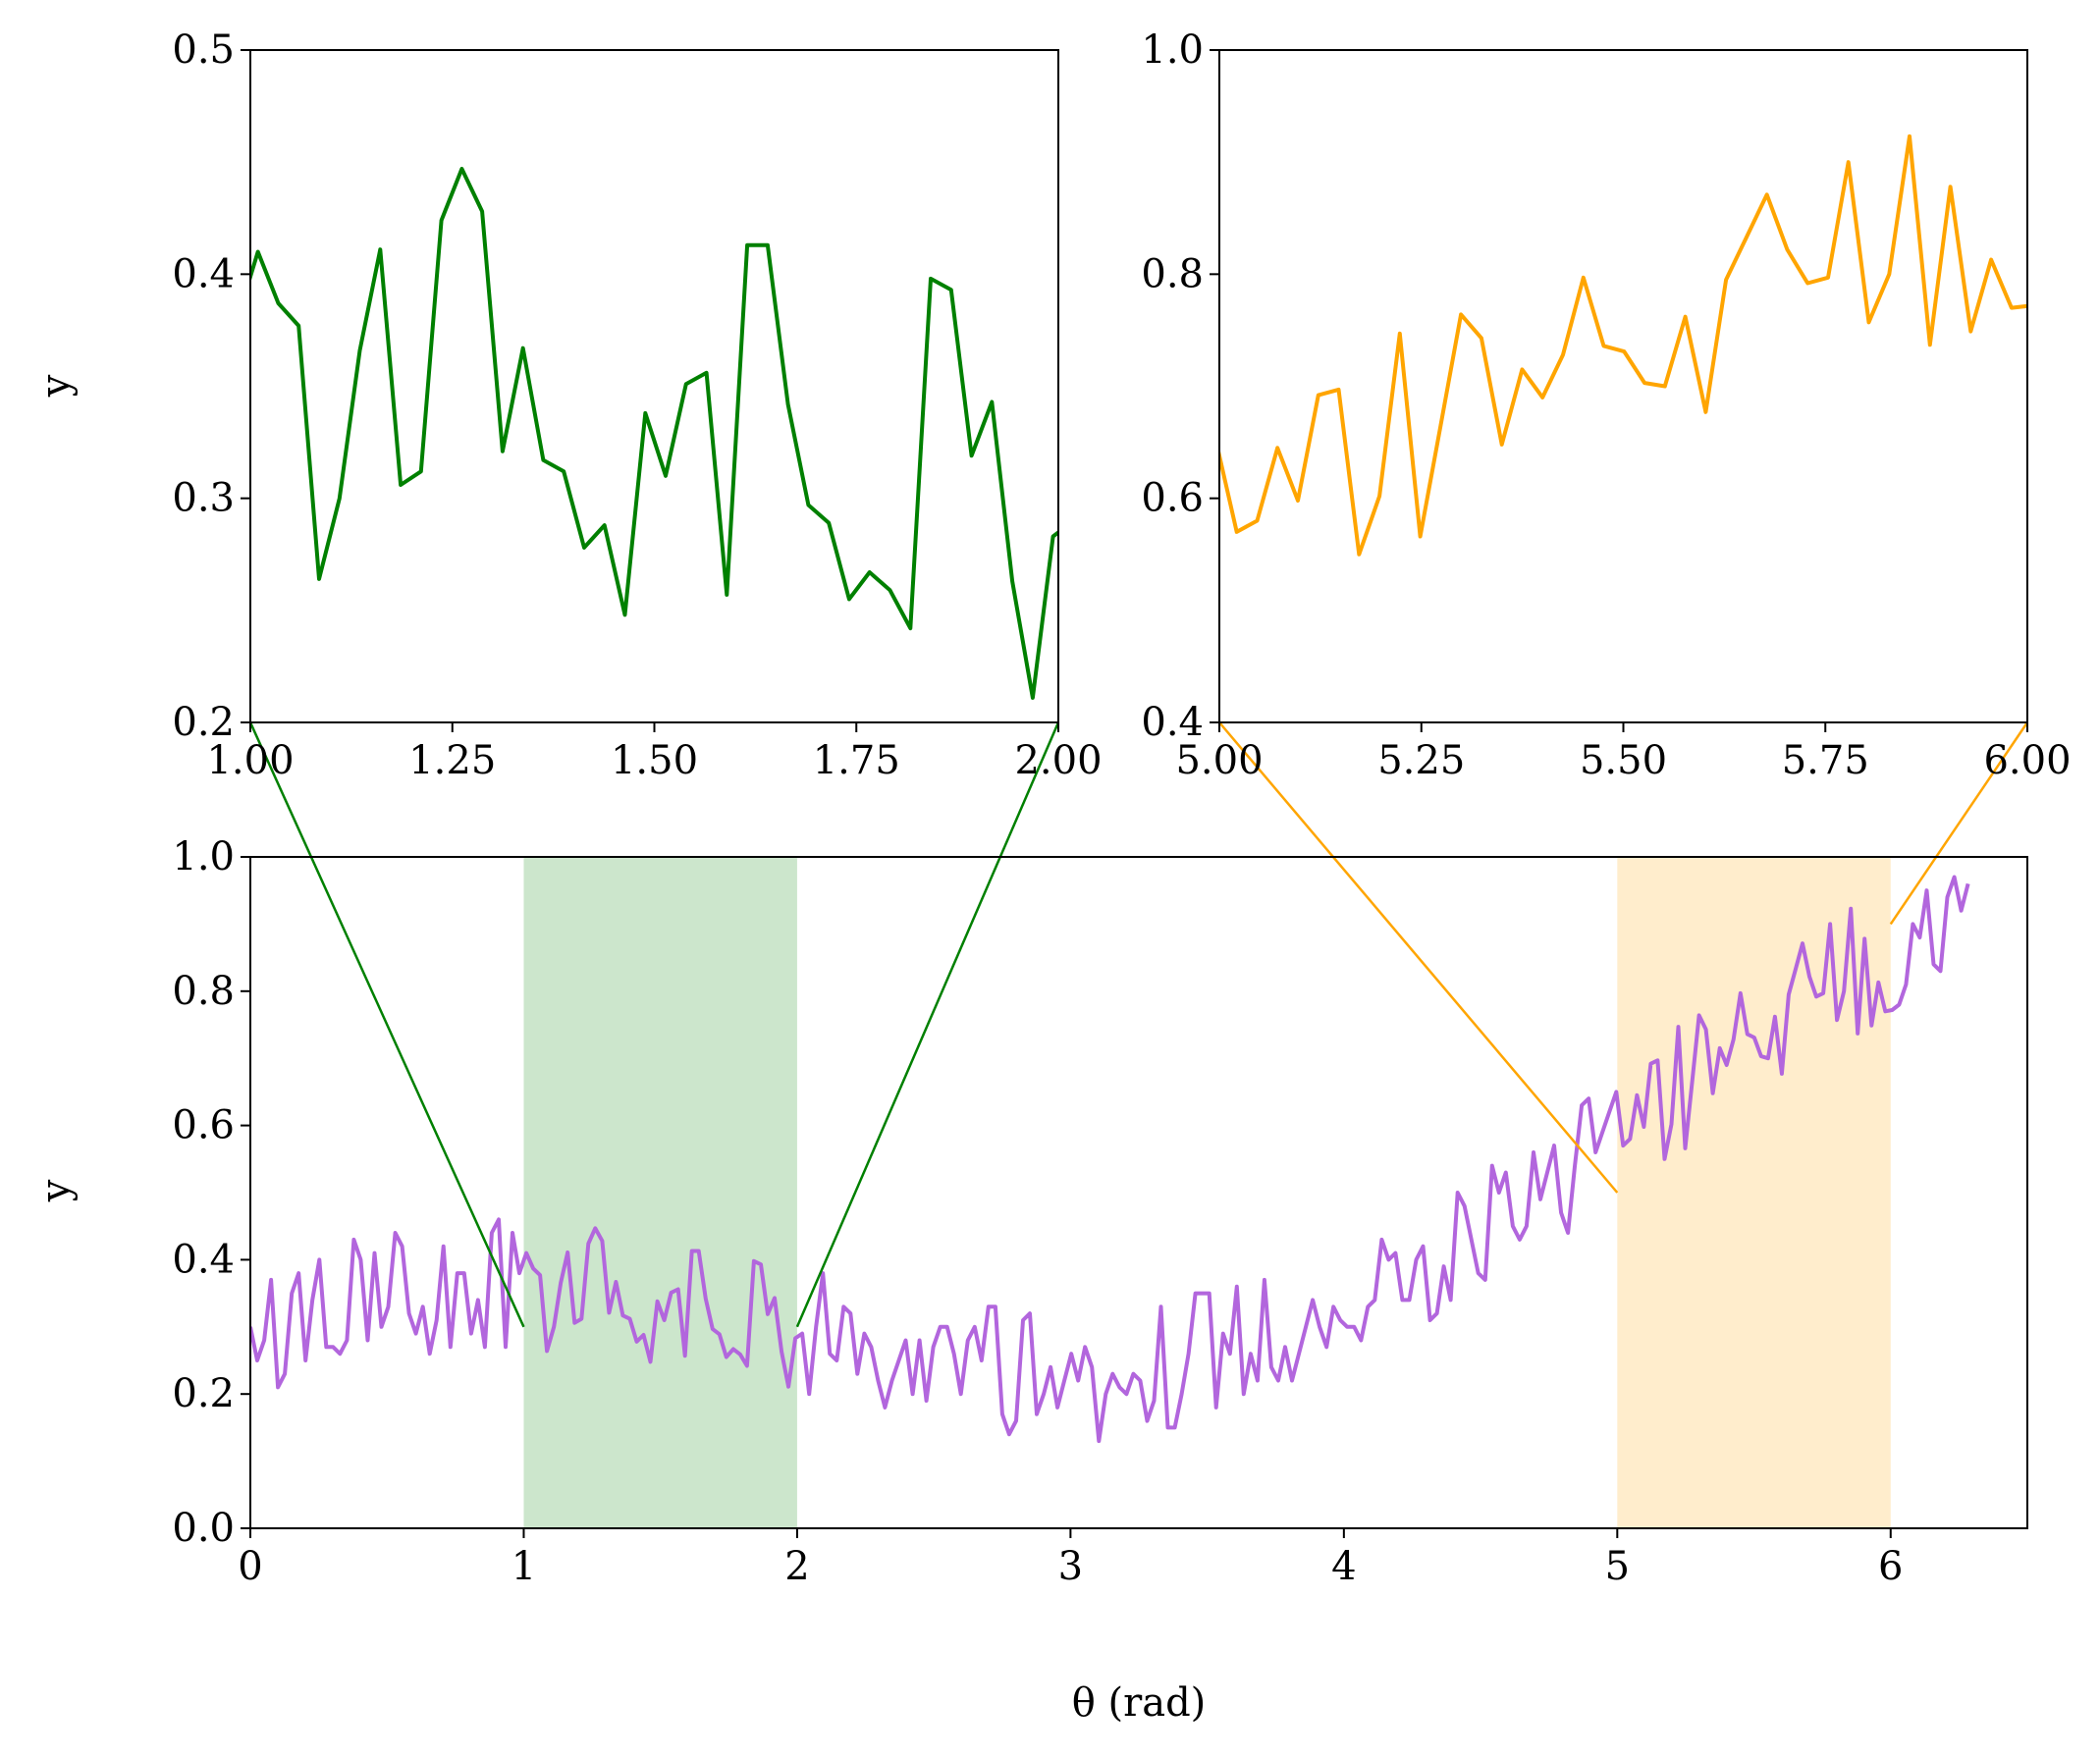  I want to click on inset_green-x-tick-label: 2.00, so click(1058, 761).